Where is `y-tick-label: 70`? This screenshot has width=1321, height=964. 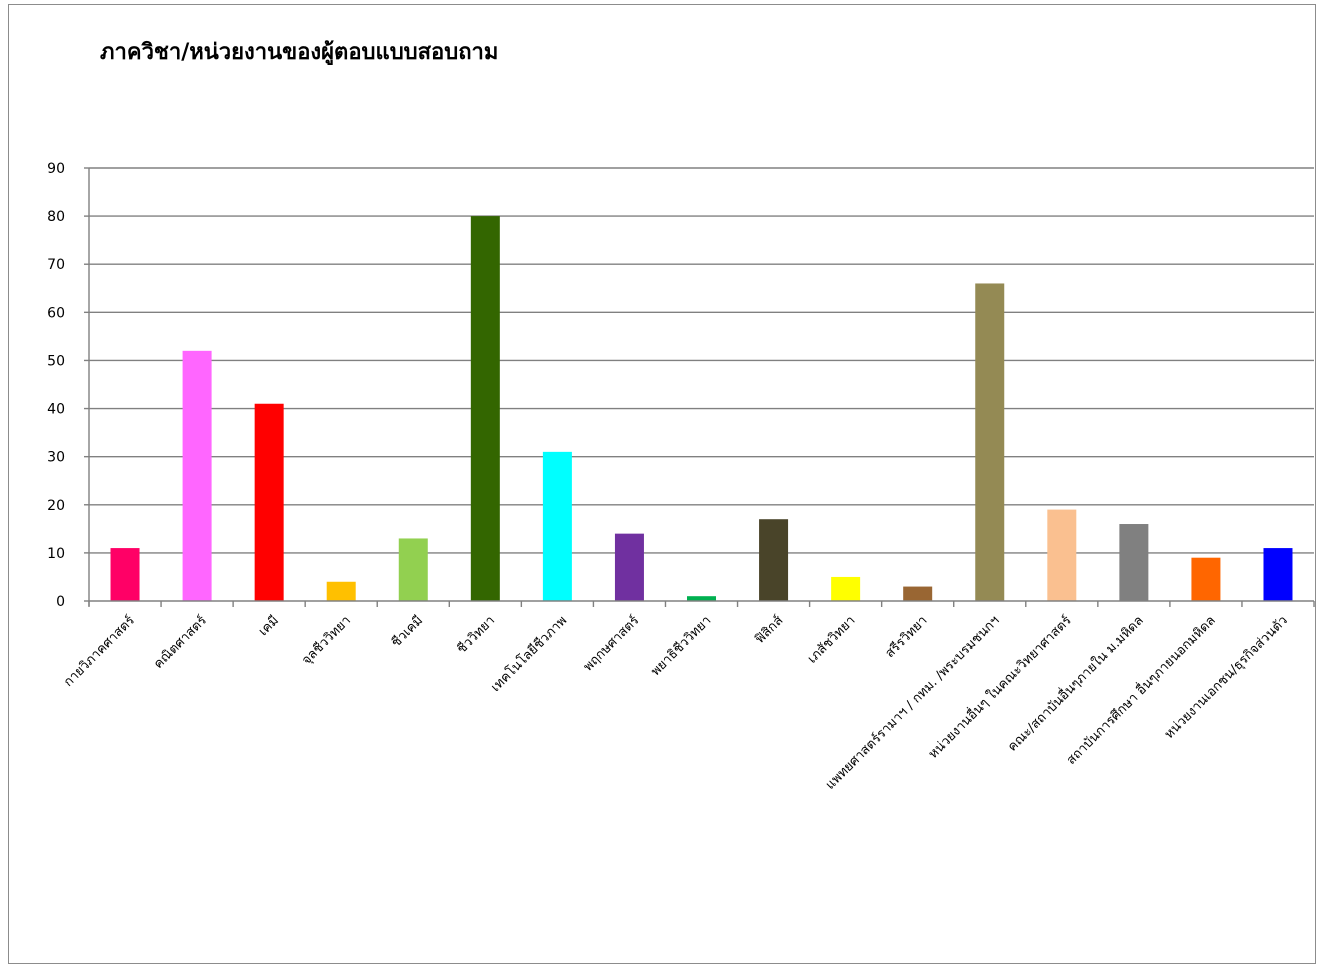
y-tick-label: 70 is located at coordinates (56, 265).